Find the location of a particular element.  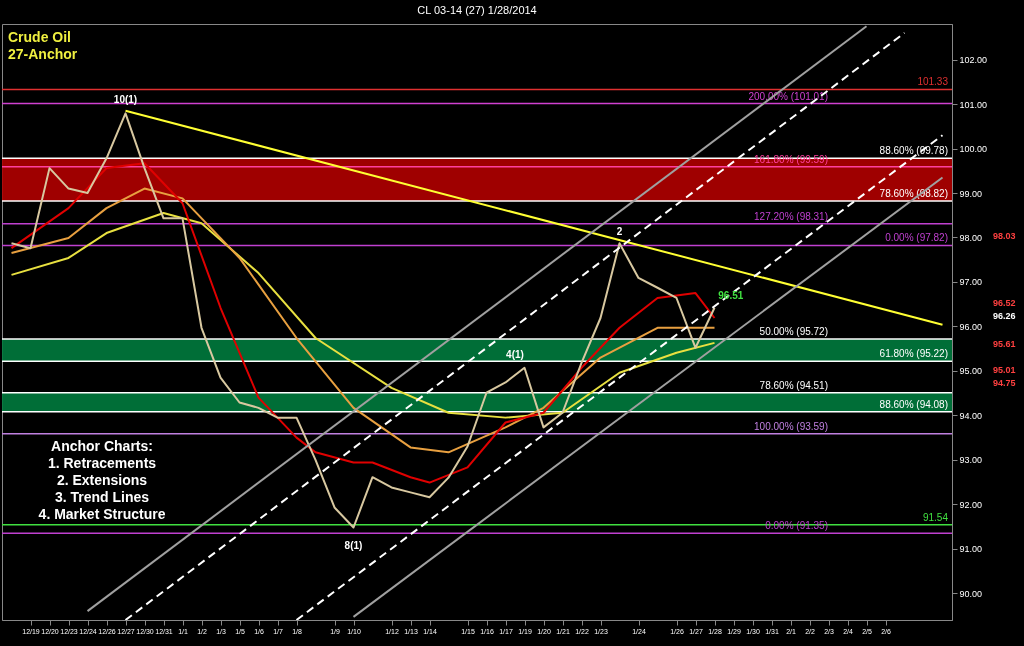

y-tick-label: 95.00 is located at coordinates (971, 371).